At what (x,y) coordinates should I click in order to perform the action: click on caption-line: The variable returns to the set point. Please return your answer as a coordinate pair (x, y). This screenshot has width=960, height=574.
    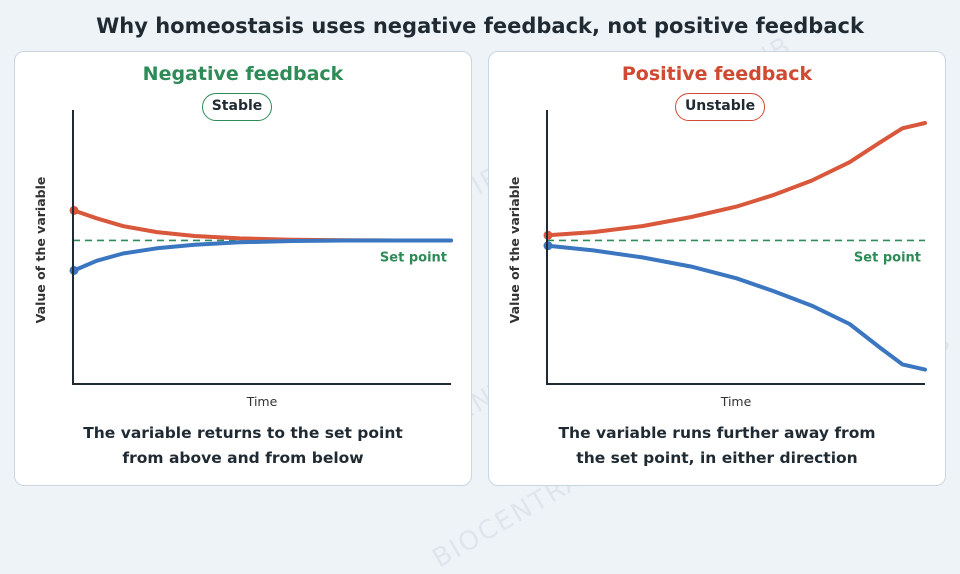
    Looking at the image, I should click on (243, 433).